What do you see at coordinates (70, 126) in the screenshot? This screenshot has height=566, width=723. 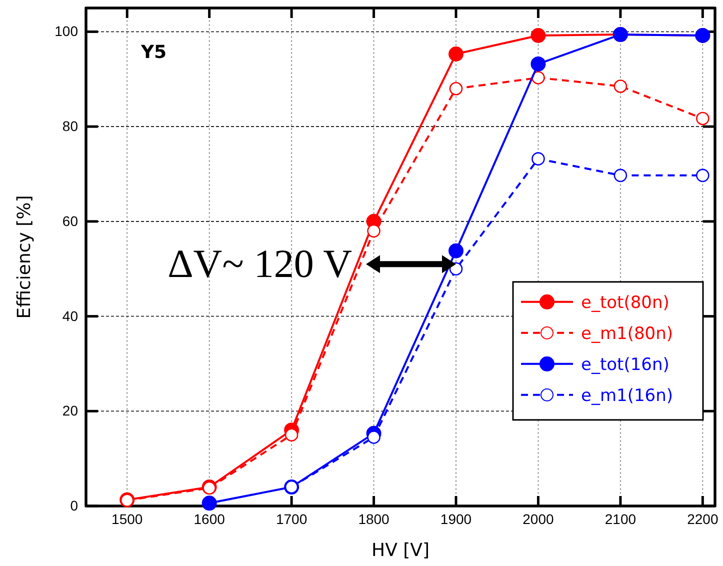 I see `y-tick-label: 80` at bounding box center [70, 126].